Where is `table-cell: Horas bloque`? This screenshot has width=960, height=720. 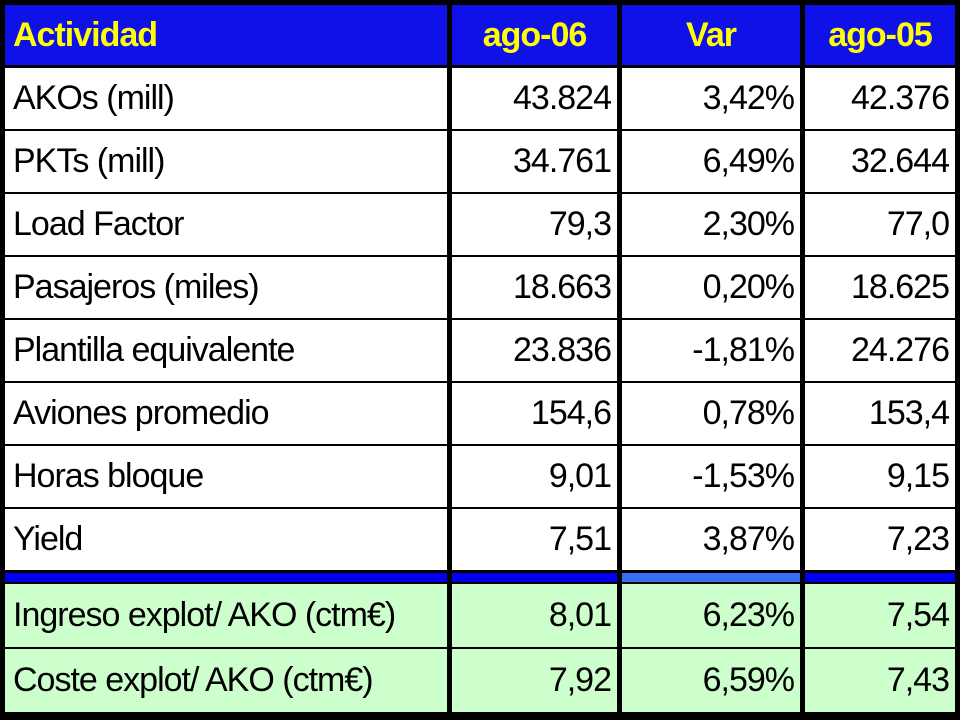
table-cell: Horas bloque is located at coordinates (226, 476).